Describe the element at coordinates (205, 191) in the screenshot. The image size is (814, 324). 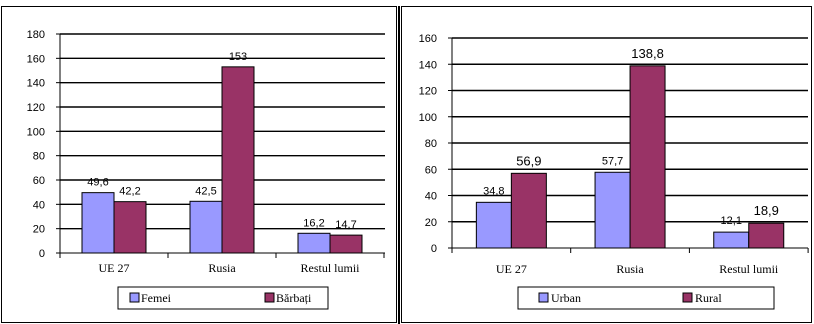
I see `data-label: 42,5` at that location.